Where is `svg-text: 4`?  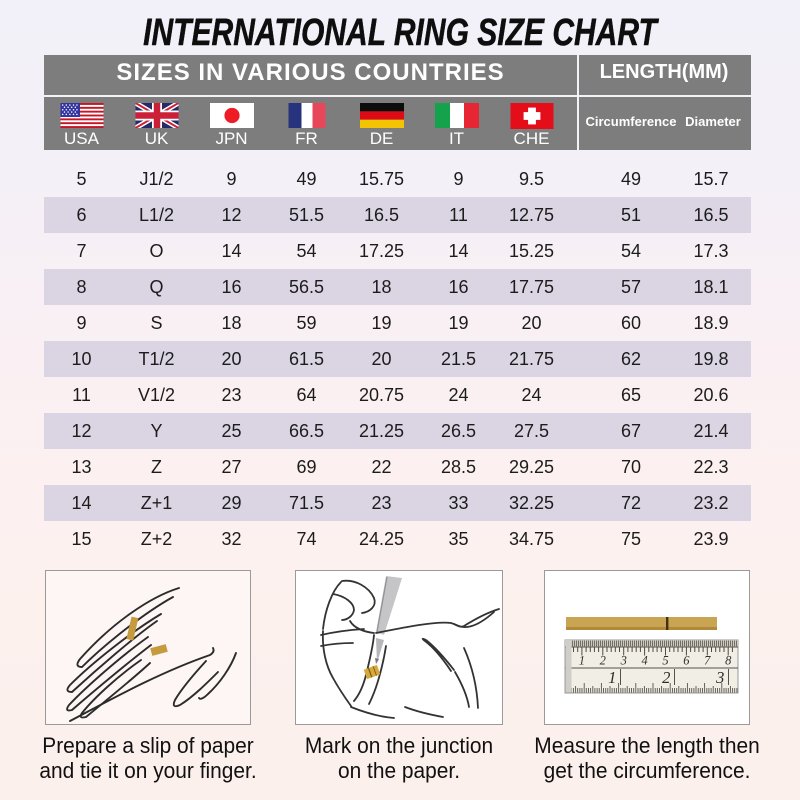
svg-text: 4 is located at coordinates (644, 661).